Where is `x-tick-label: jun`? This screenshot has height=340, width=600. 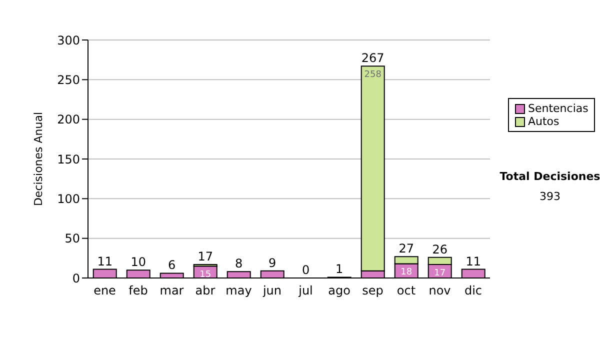
x-tick-label: jun is located at coordinates (272, 291).